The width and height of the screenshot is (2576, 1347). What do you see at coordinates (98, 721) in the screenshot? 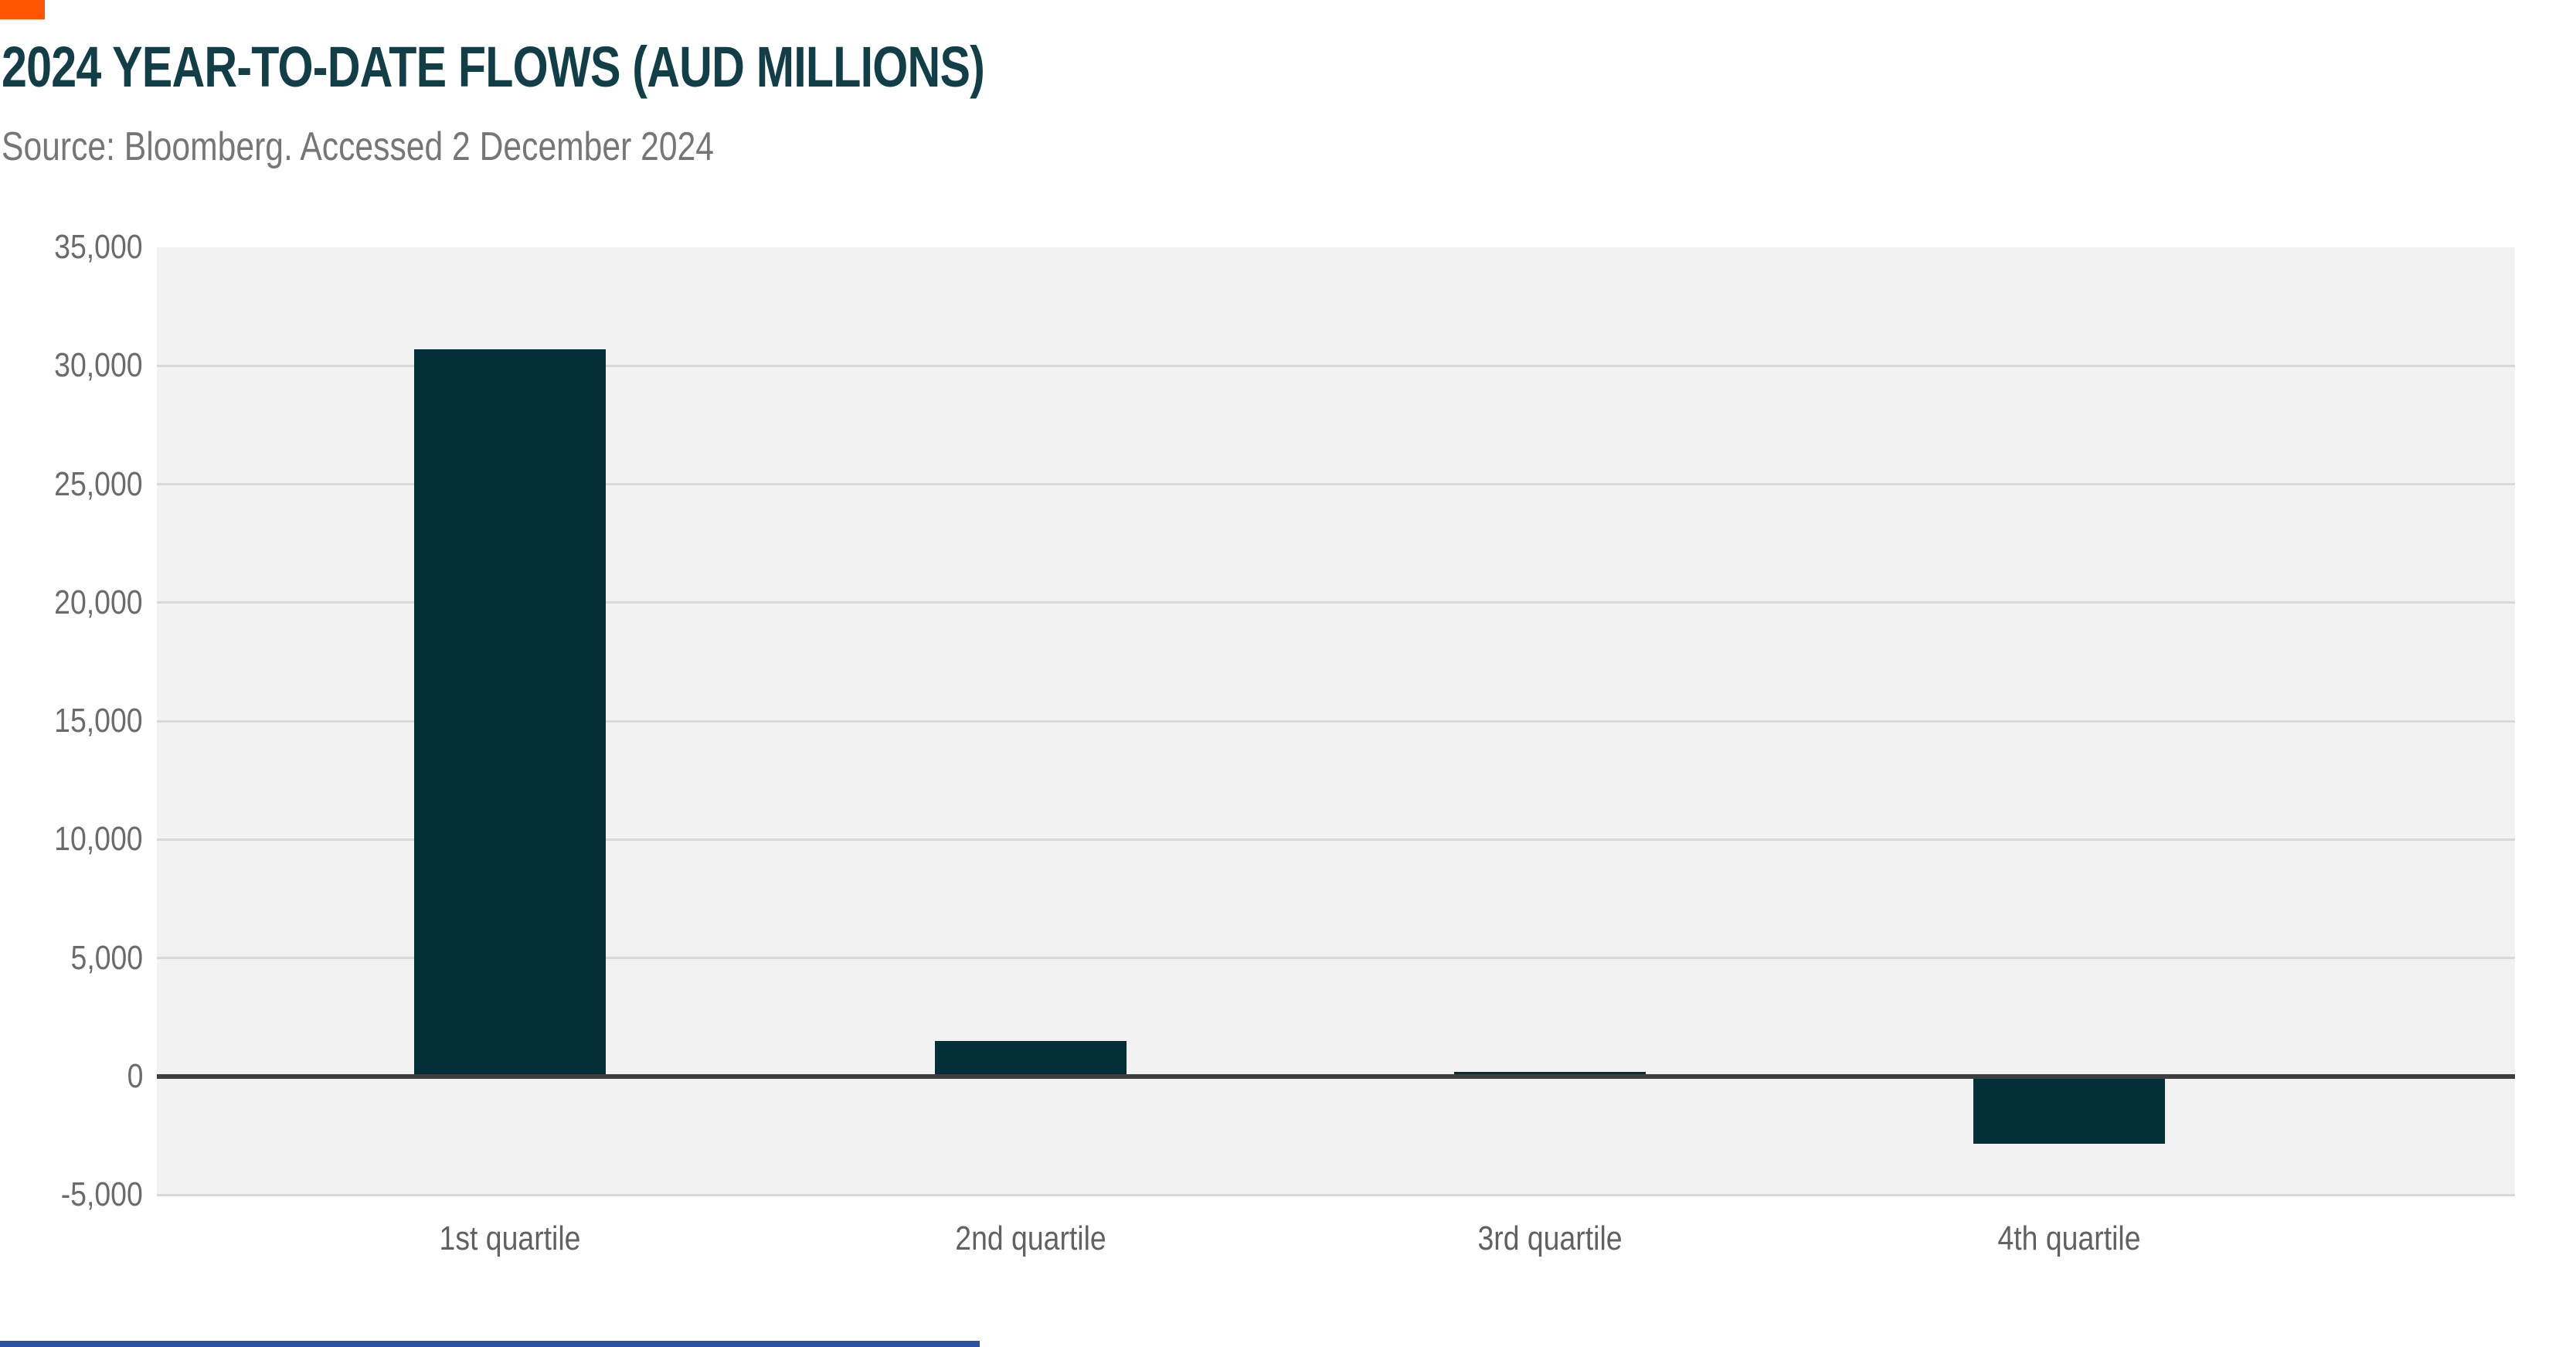
I see `y-tick-label-15000: 15,000` at bounding box center [98, 721].